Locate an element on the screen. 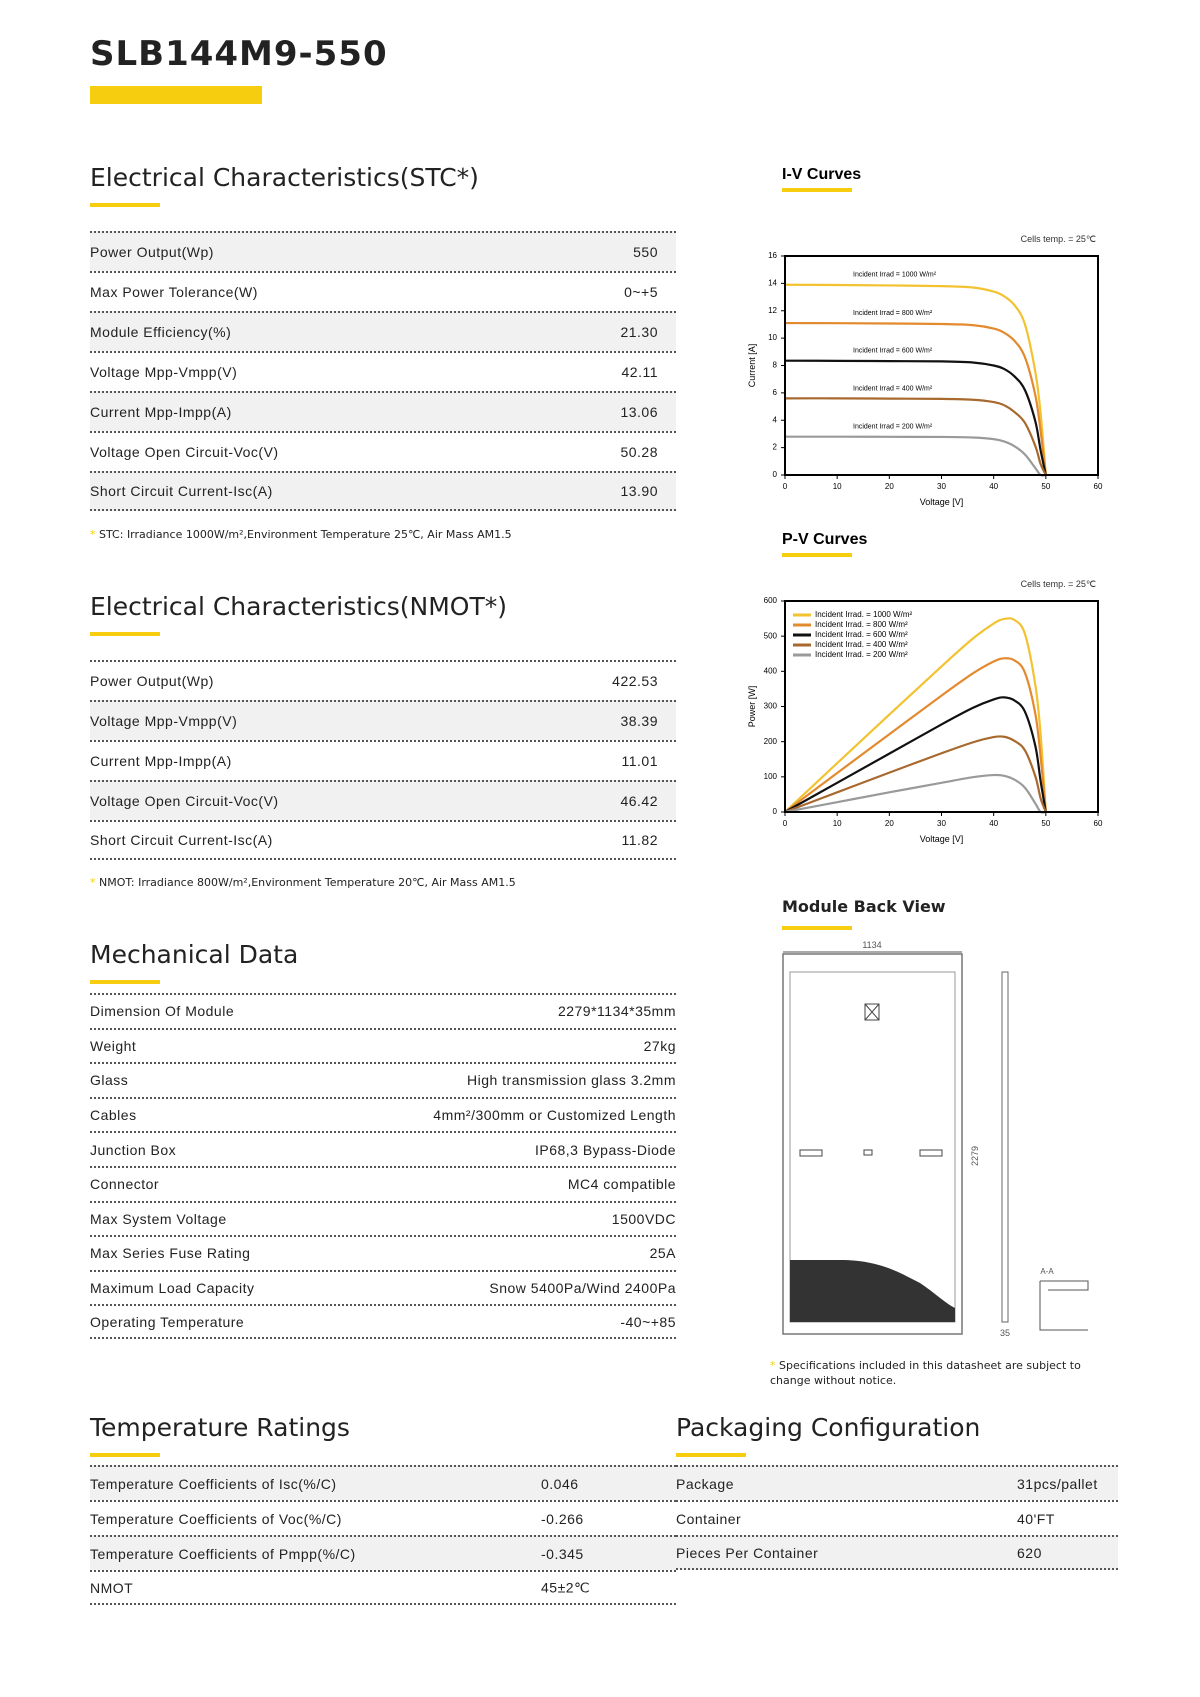  table-row: Max Power Tolerance(W) 0~+5 is located at coordinates (383, 291).